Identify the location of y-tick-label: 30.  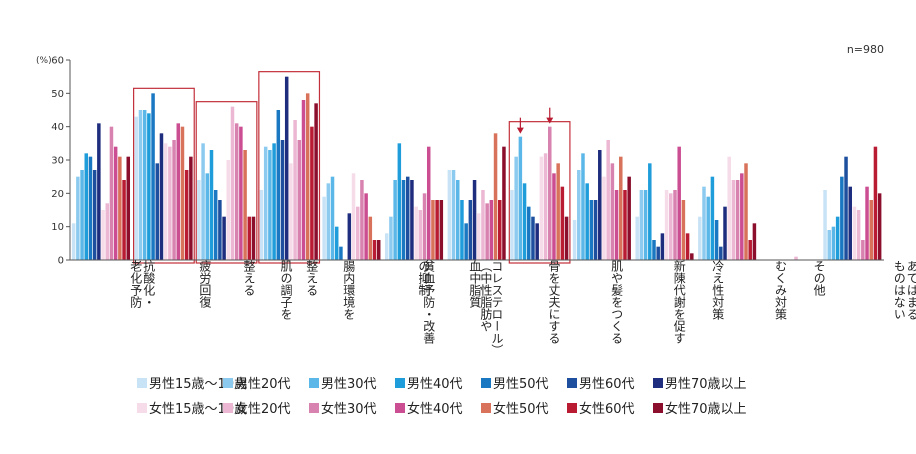
(57, 161).